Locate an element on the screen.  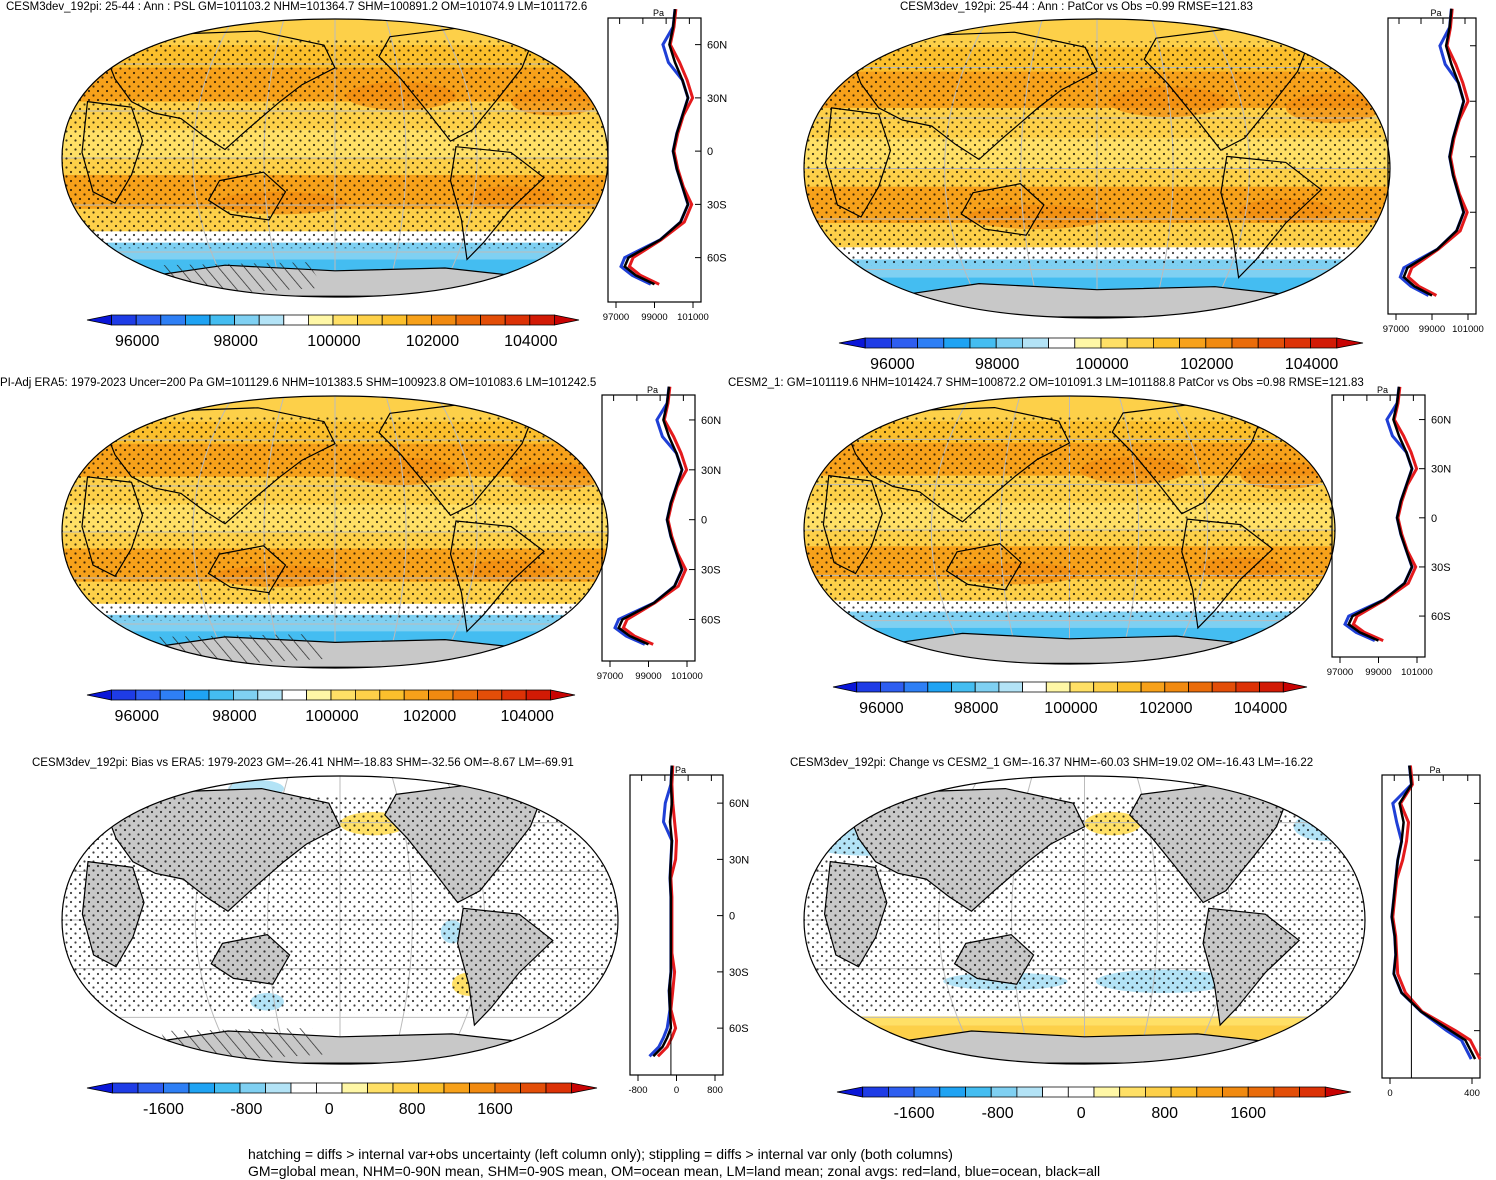
colorbar-label: 0 is located at coordinates (1081, 1113).